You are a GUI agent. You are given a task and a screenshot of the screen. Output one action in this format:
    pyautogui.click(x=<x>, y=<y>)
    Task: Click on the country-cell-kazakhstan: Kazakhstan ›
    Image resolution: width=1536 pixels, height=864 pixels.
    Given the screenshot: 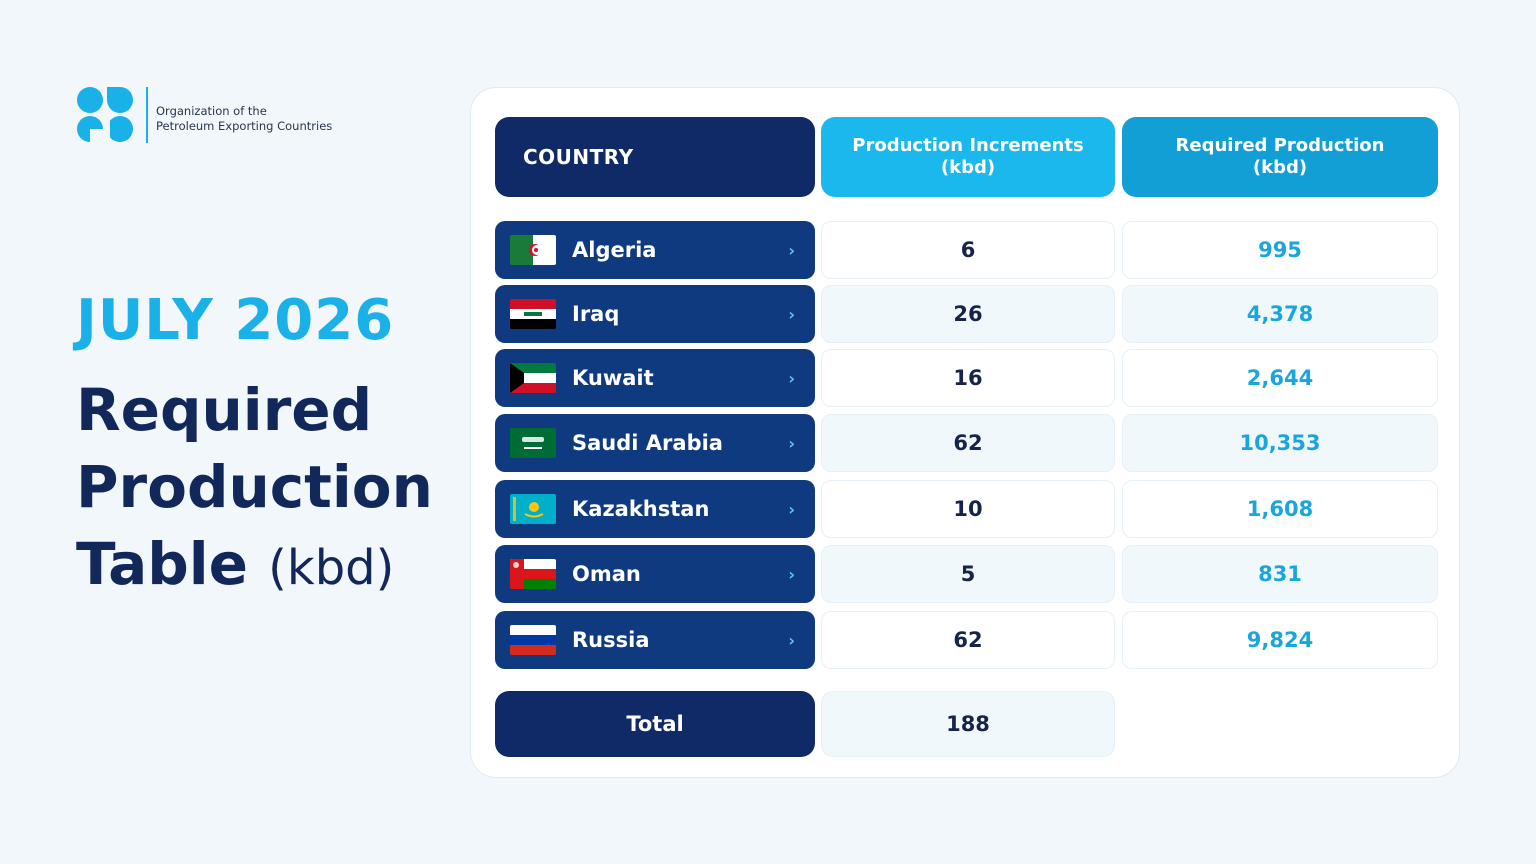 What is the action you would take?
    pyautogui.click(x=655, y=509)
    